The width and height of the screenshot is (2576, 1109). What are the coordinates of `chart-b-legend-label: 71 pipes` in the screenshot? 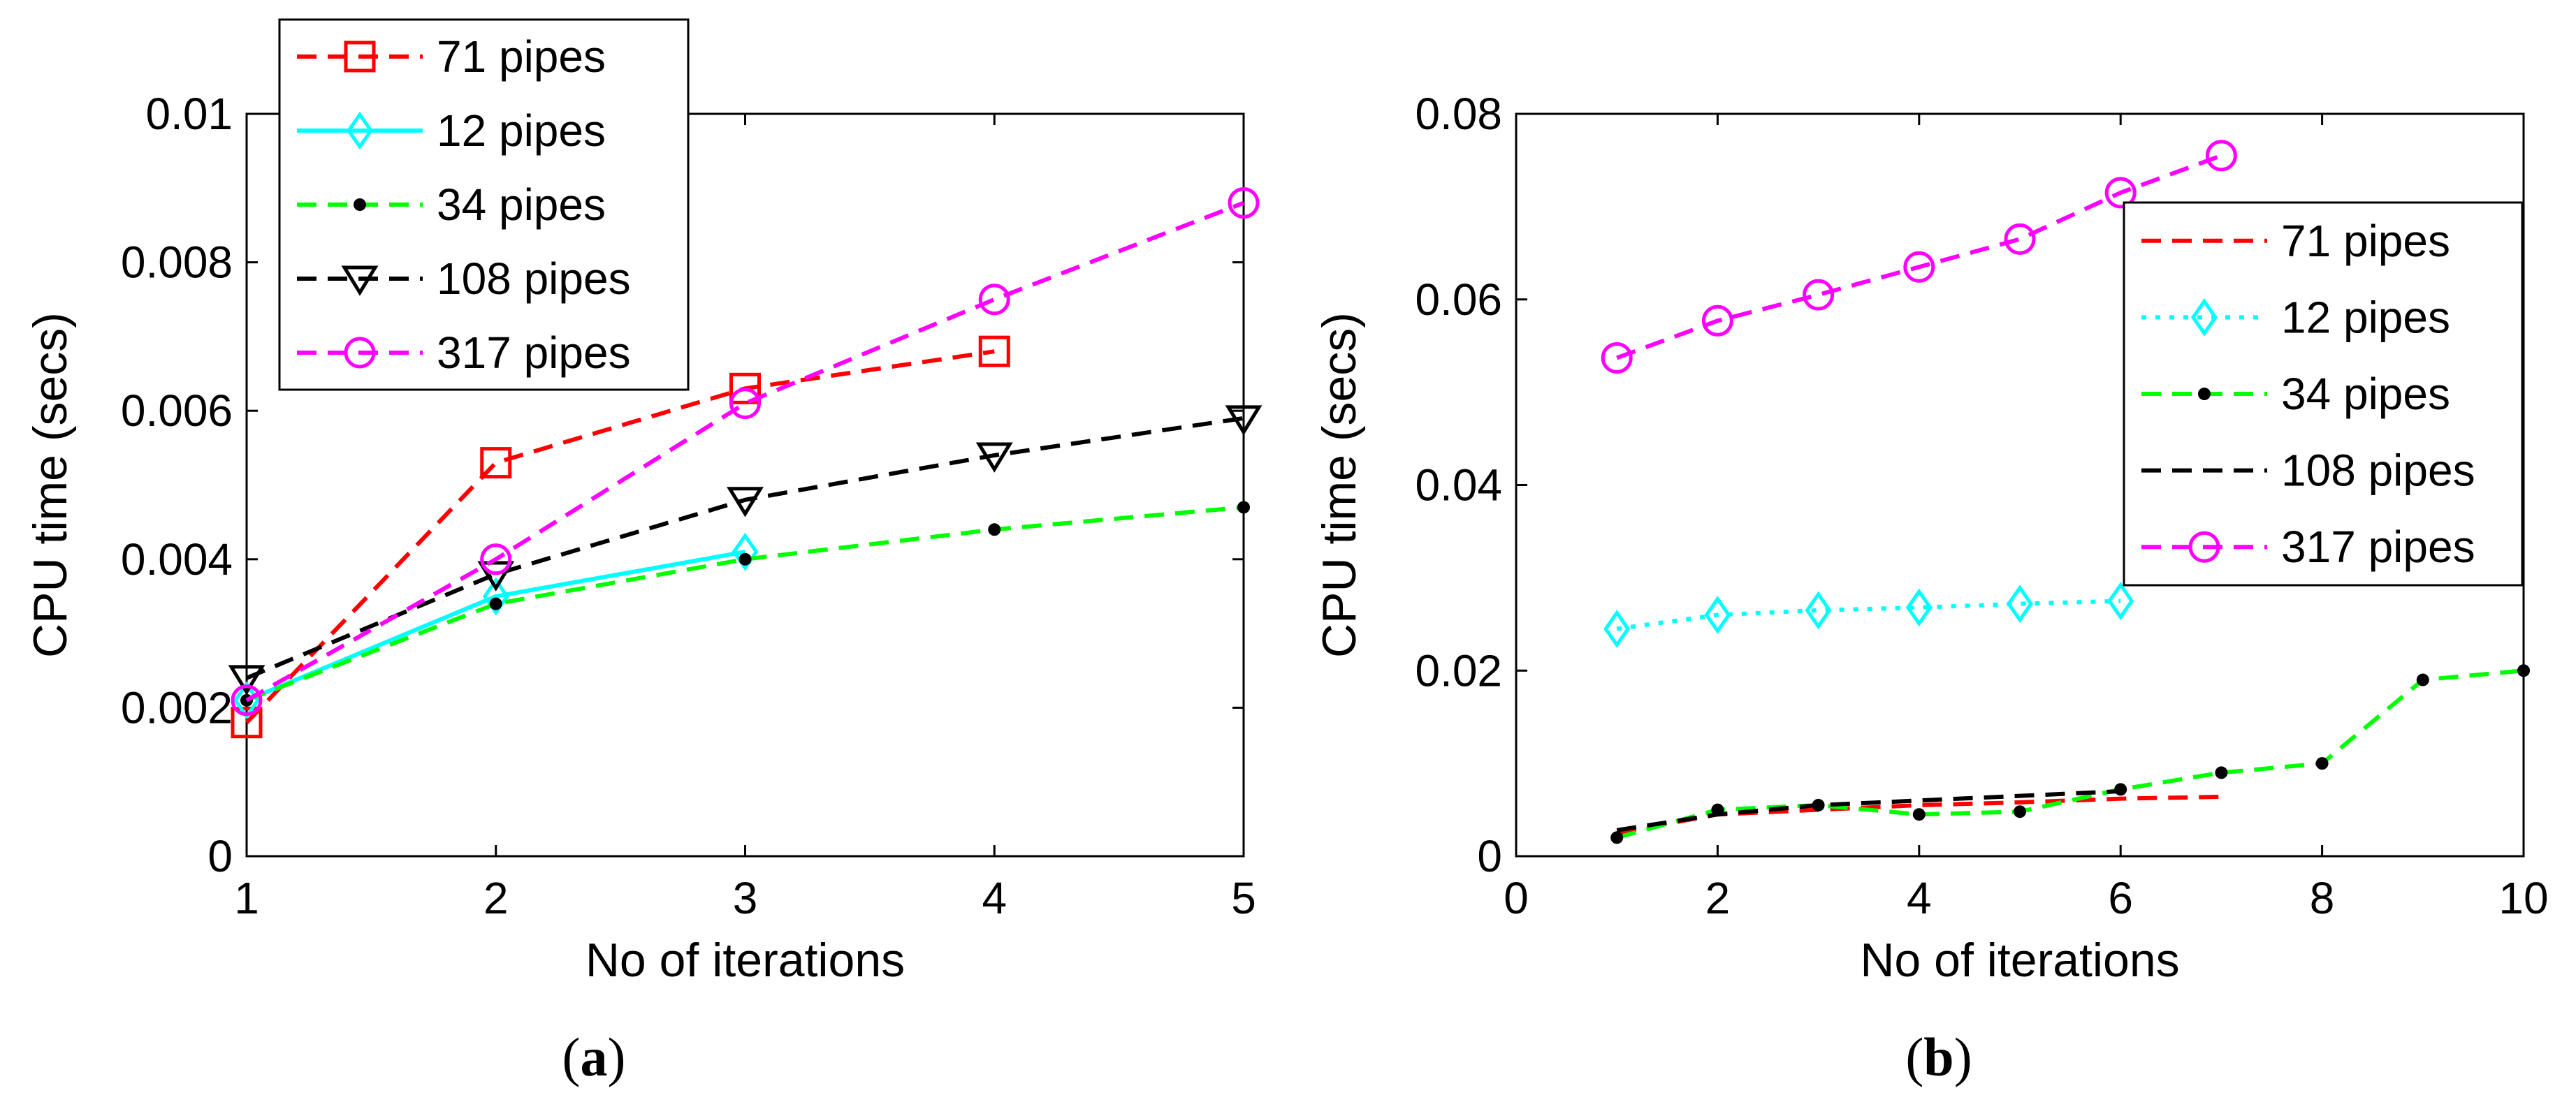 It's located at (2365, 241).